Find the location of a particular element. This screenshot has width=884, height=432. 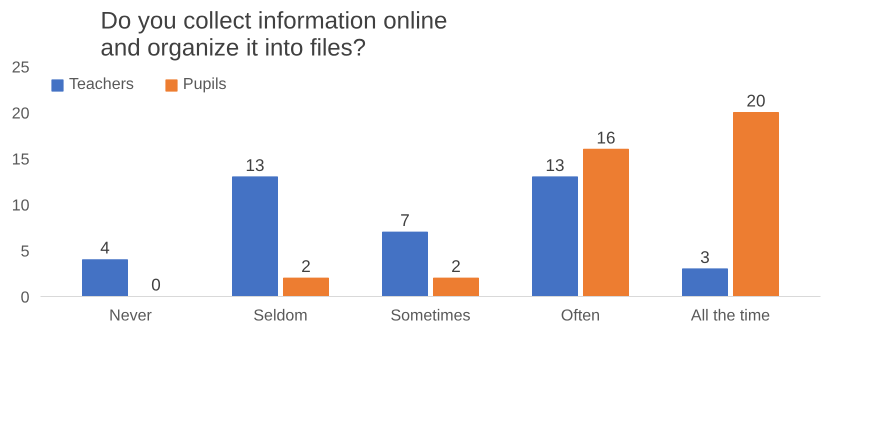

chart-title: Do you collect information online and organize it into files? is located at coordinates (274, 35).